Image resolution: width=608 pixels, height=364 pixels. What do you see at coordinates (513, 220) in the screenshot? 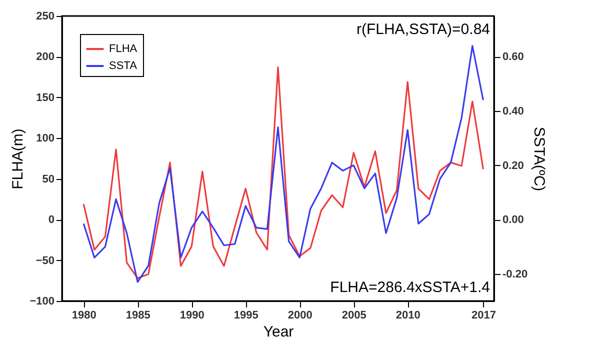
I see `y2-tick-label: 0.00` at bounding box center [513, 220].